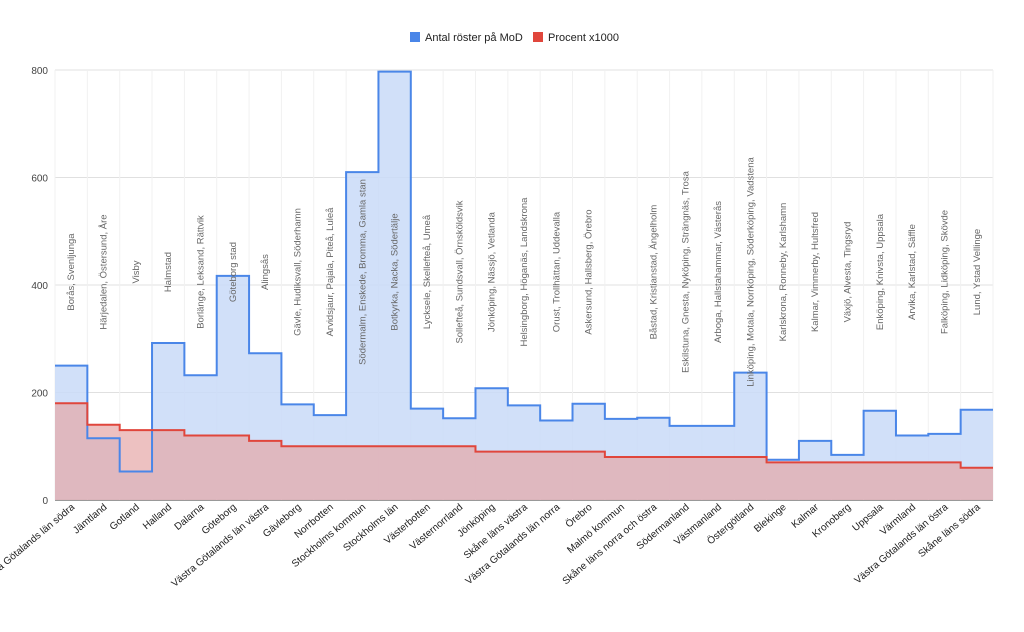 This screenshot has width=1024, height=632. I want to click on annotation-label: Borlänge, Leksand, Rättvik, so click(201, 272).